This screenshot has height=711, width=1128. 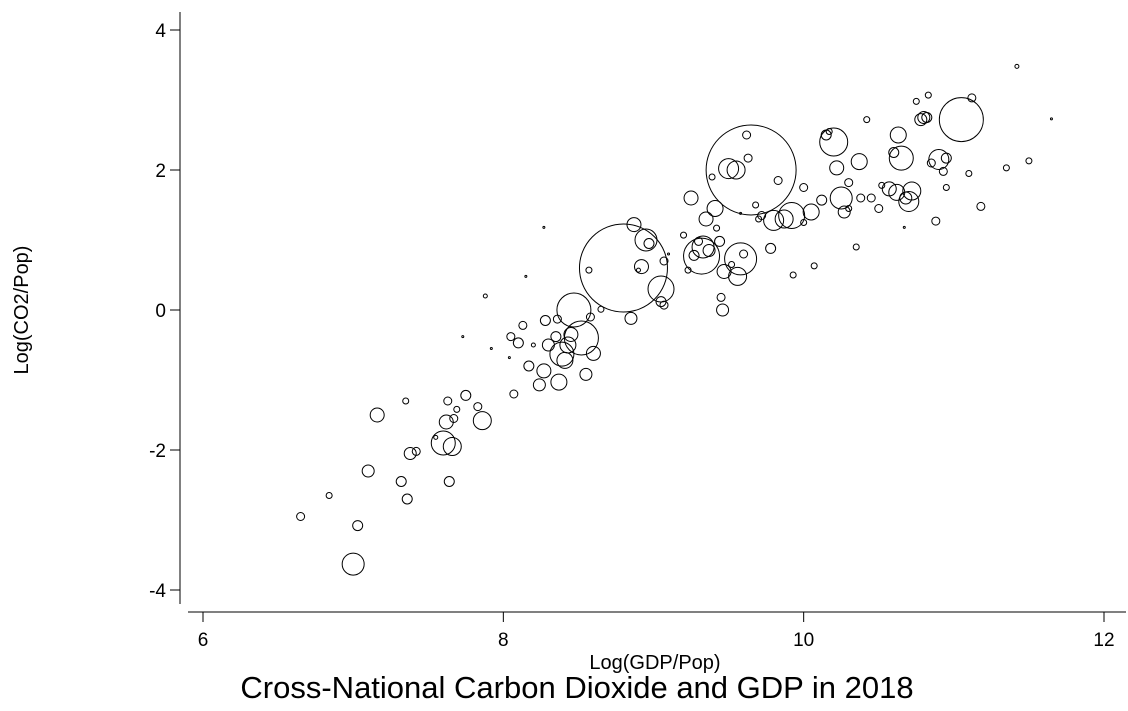 I want to click on x-axis-title: Log(GDP/Pop), so click(x=654, y=663).